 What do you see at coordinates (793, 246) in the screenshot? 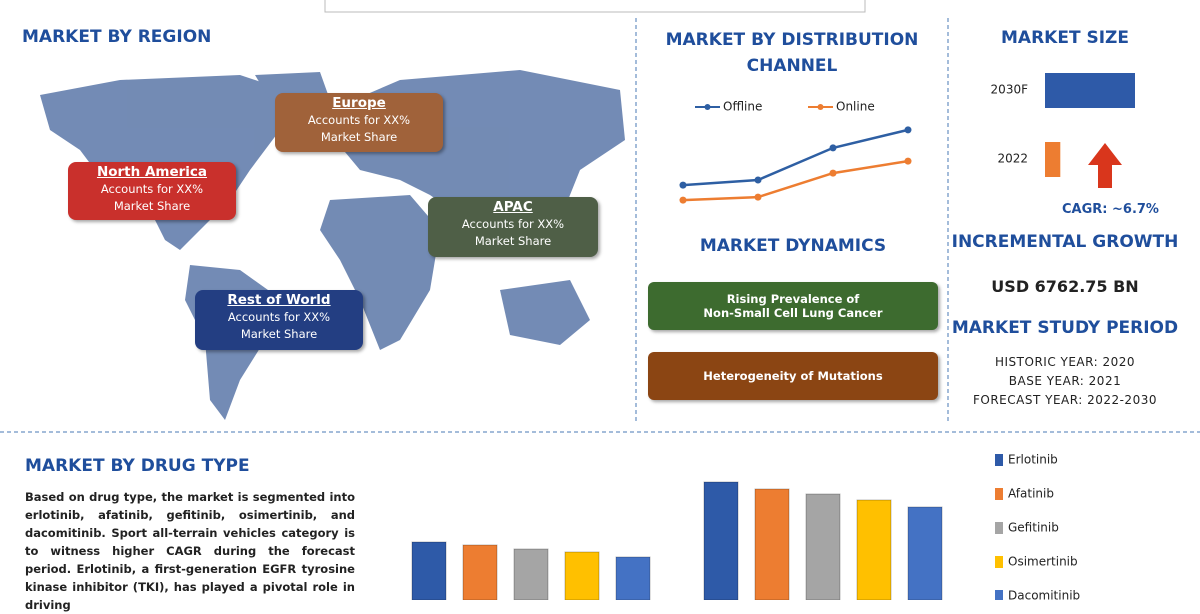
I see `section-title: MARKET DYNAMICS` at bounding box center [793, 246].